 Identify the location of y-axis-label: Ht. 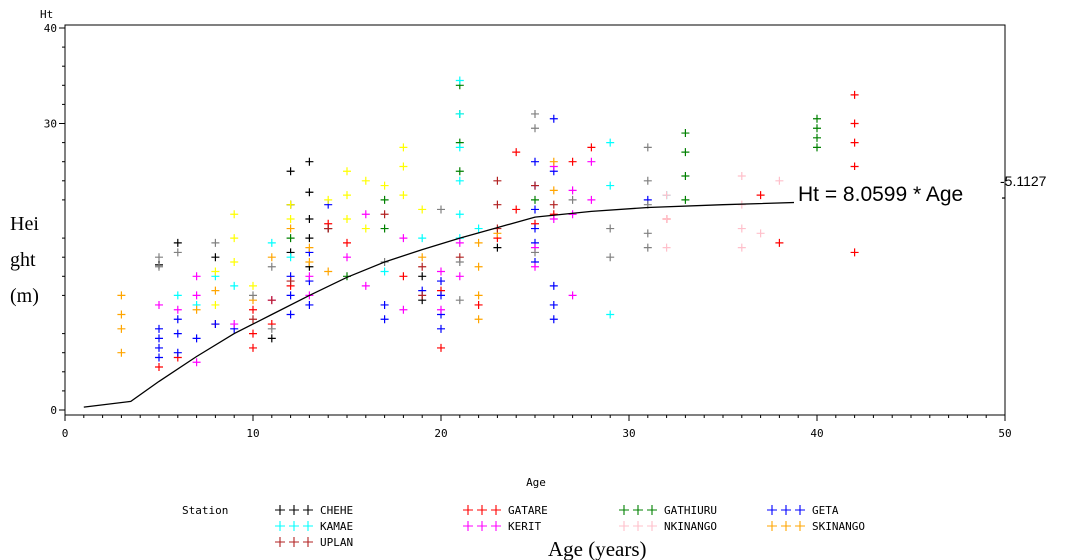
(46, 14).